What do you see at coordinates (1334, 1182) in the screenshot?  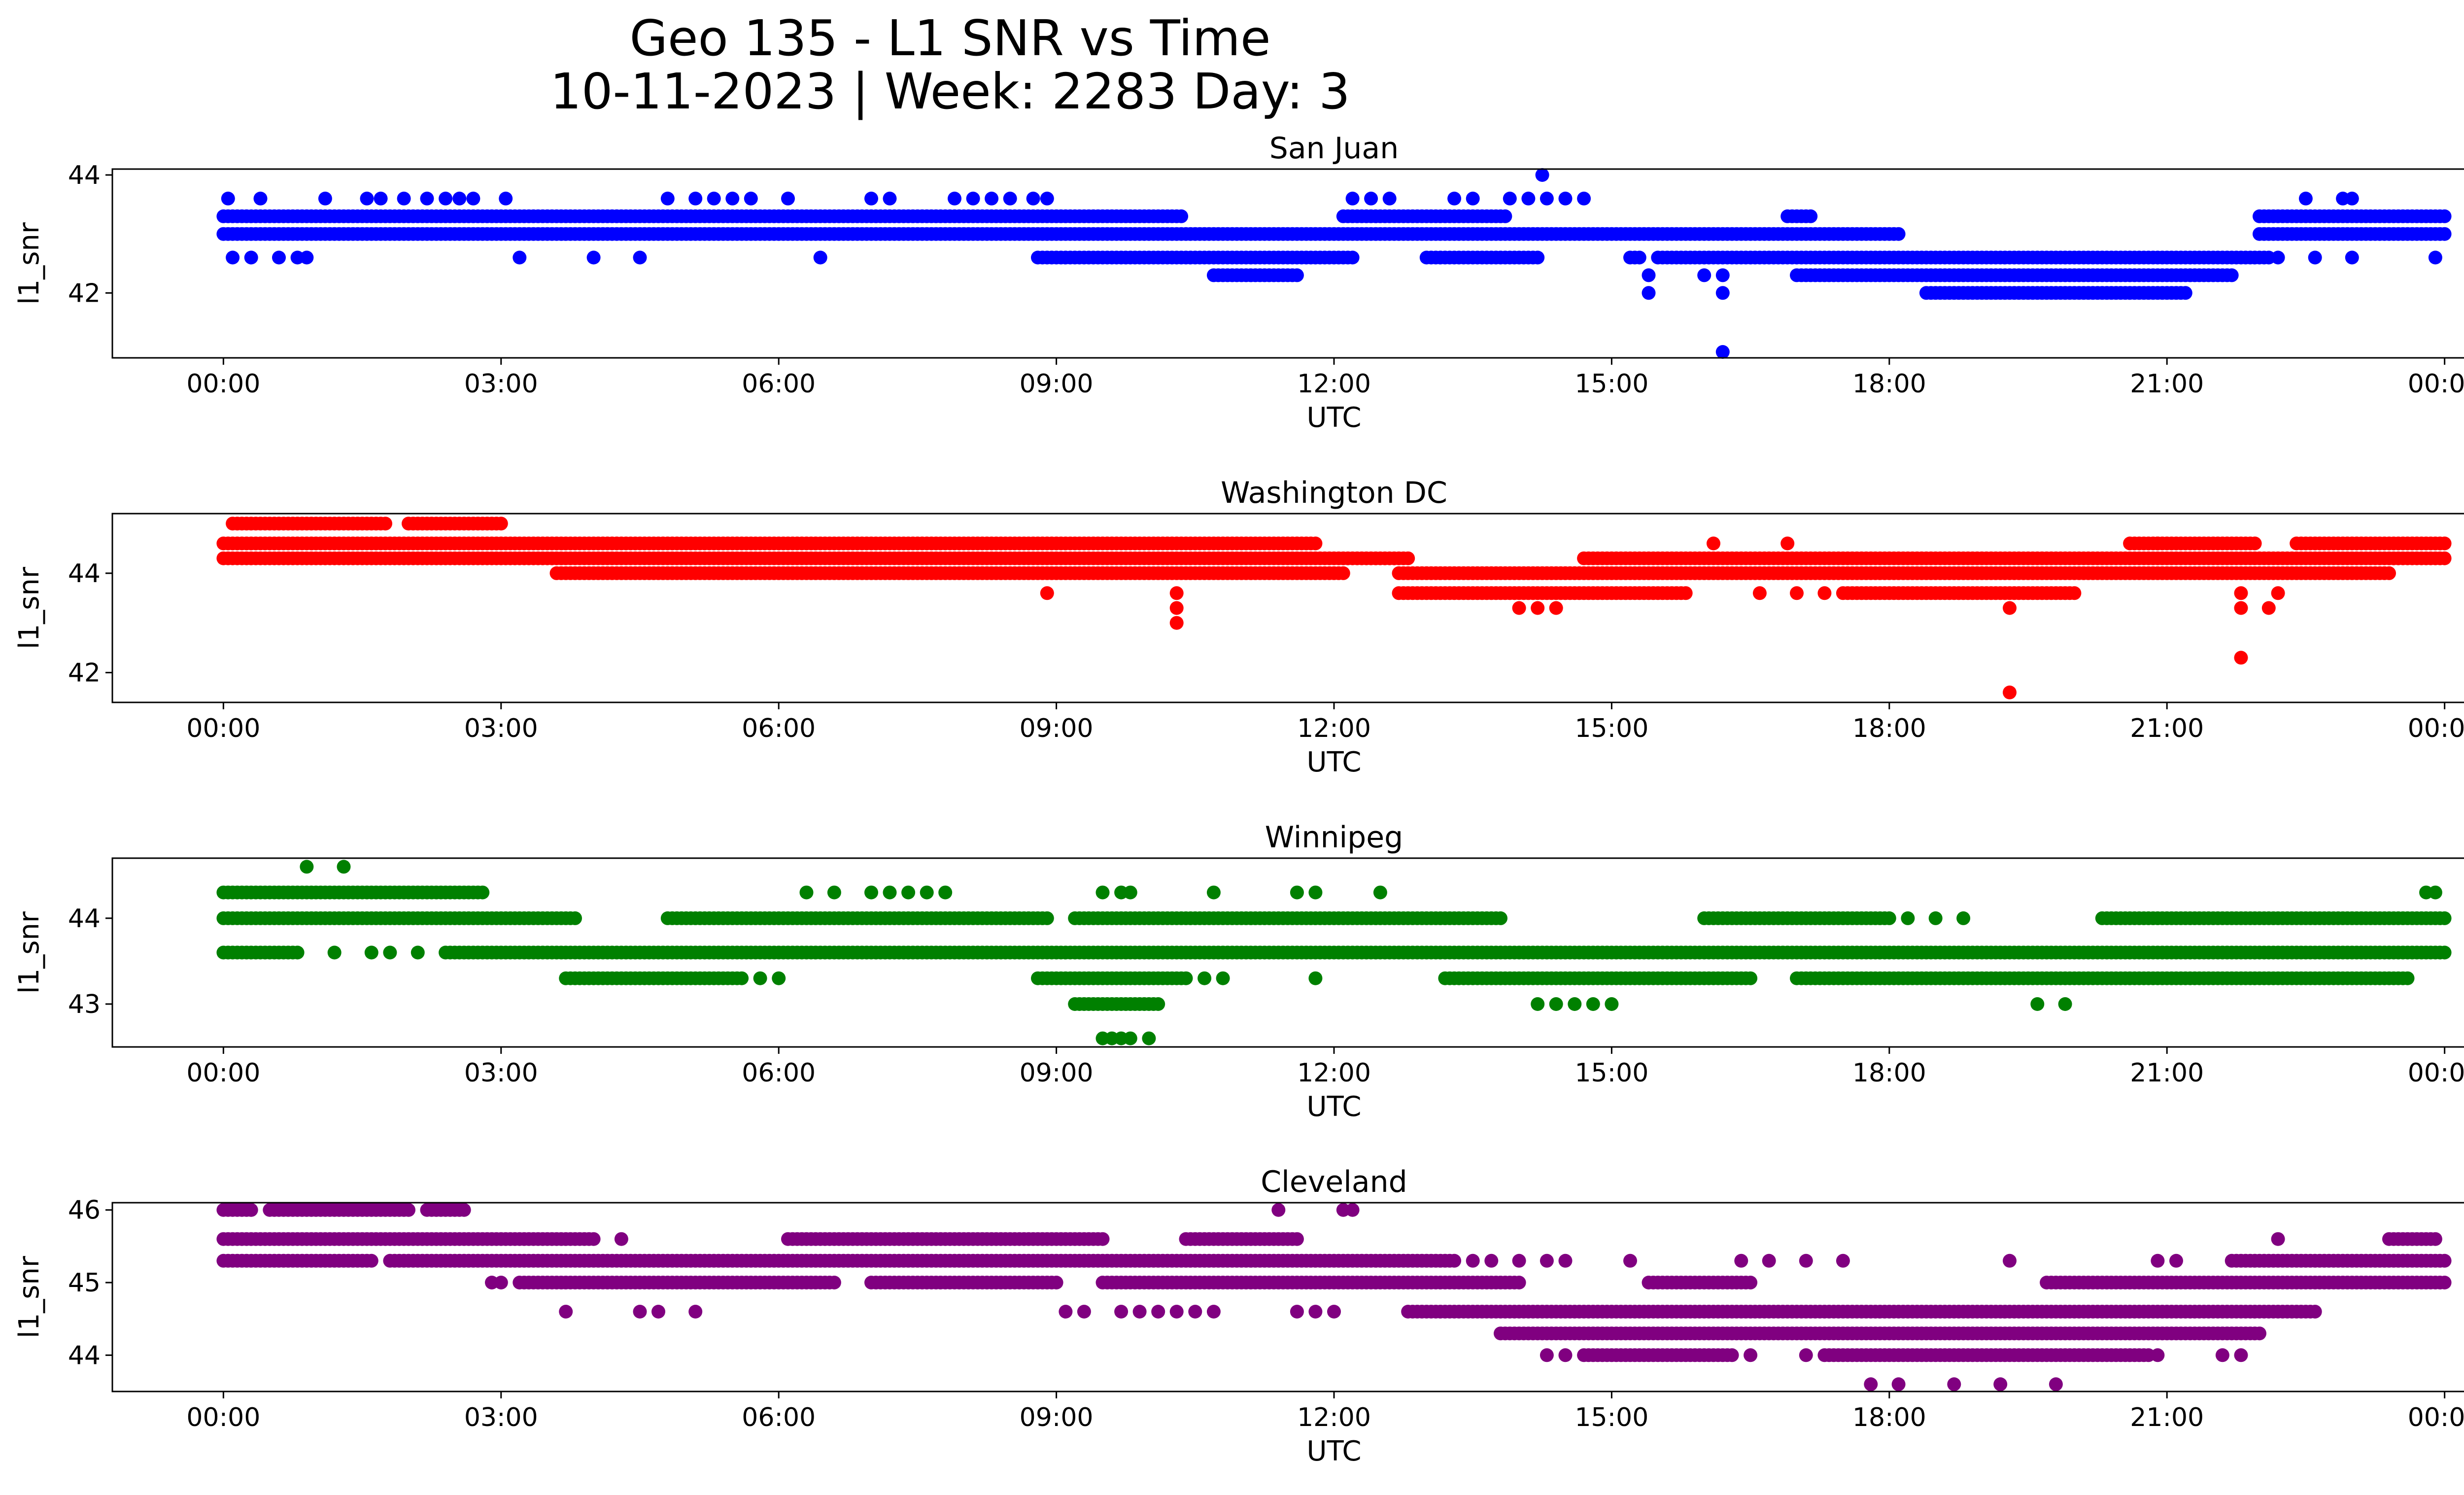 I see `panel-title: Cleveland` at bounding box center [1334, 1182].